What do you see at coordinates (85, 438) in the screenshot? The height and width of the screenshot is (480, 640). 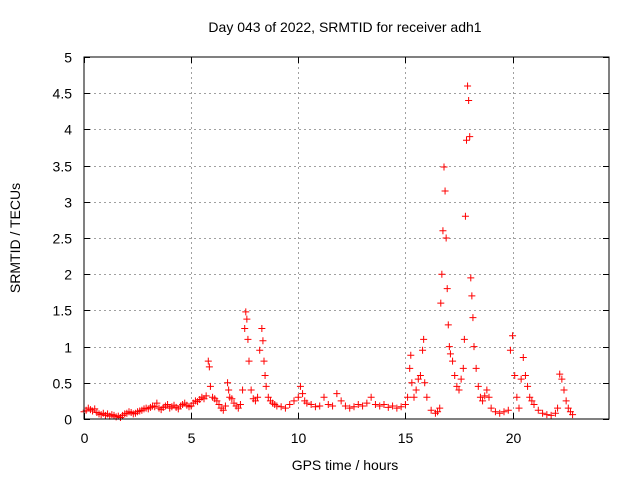 I see `x-tick-label: 0` at bounding box center [85, 438].